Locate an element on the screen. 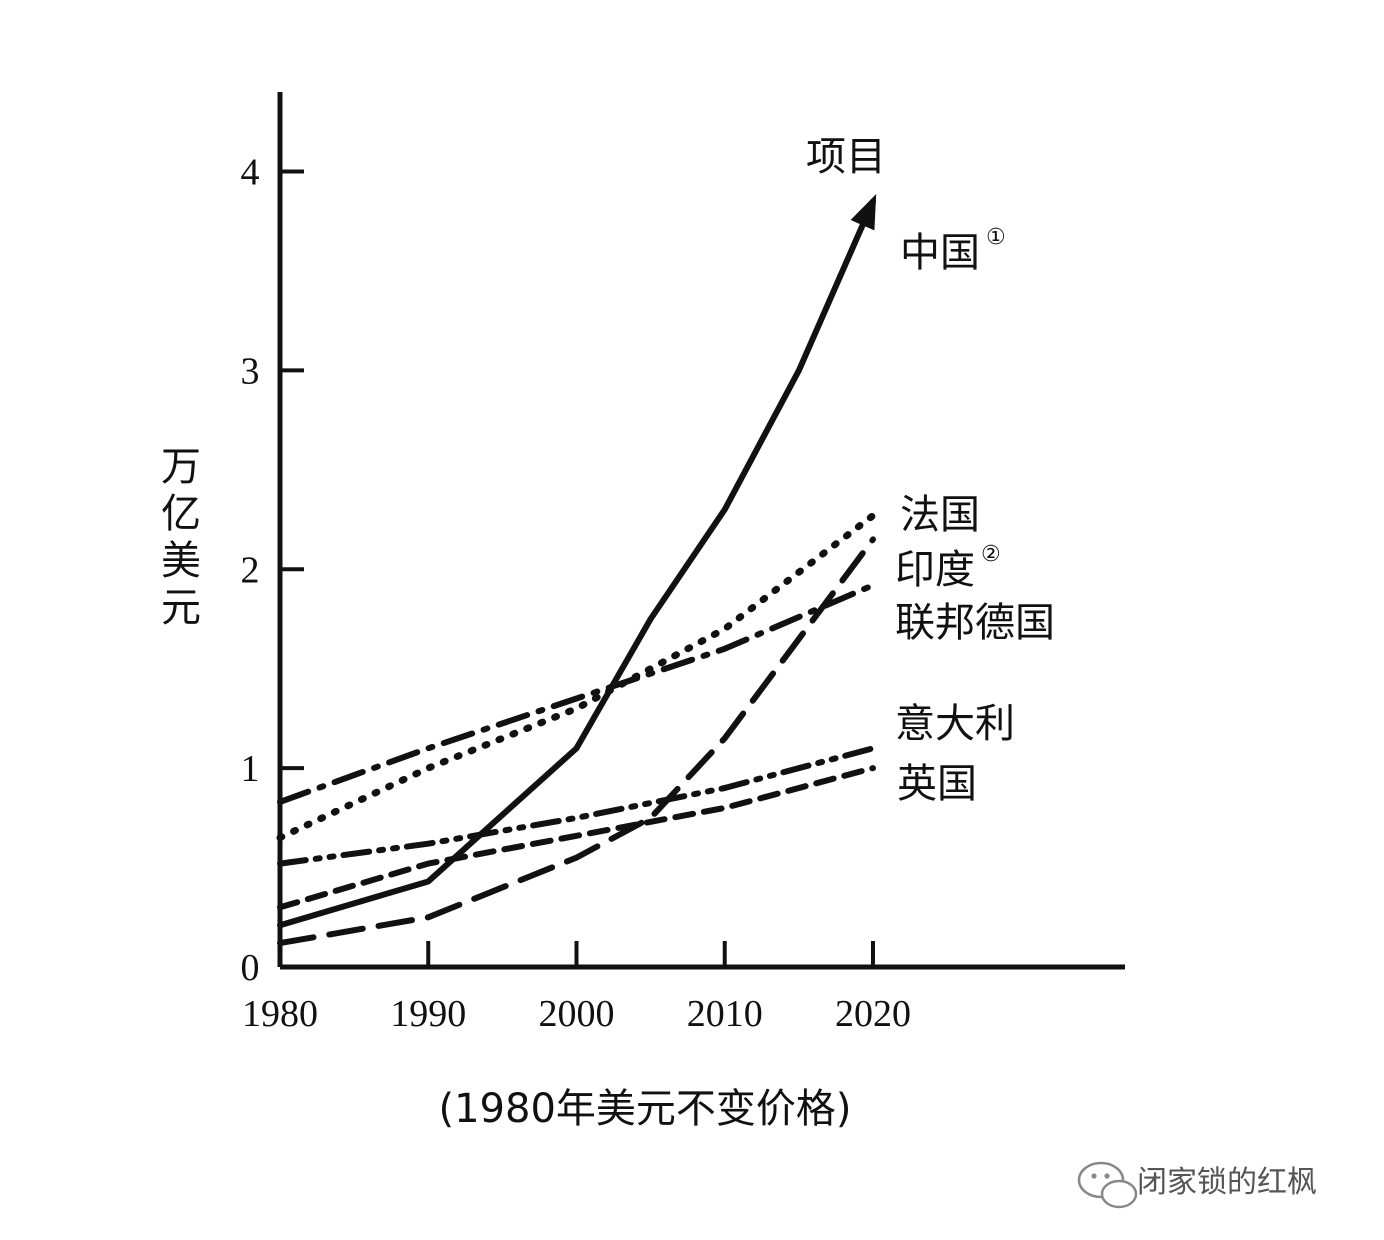  series-arrowhead is located at coordinates (863, 212).